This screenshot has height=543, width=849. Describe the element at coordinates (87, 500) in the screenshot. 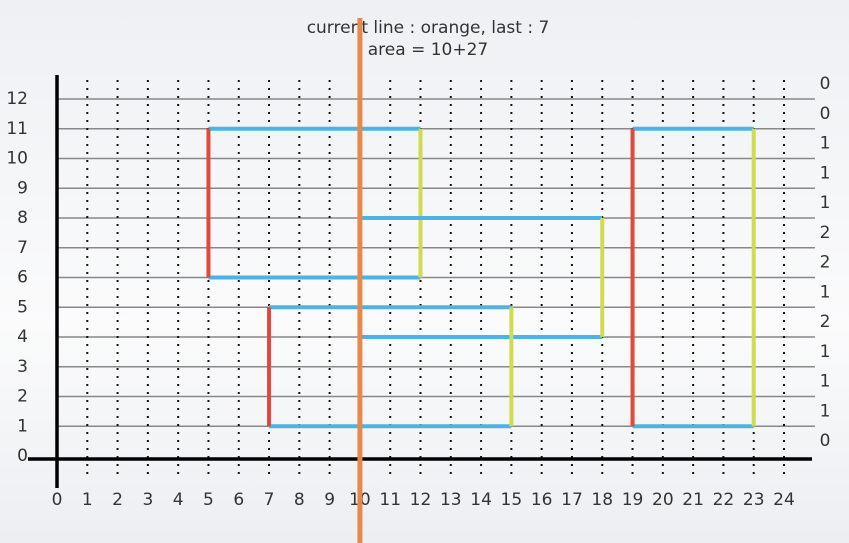

I see `x-tick-label: 1` at that location.